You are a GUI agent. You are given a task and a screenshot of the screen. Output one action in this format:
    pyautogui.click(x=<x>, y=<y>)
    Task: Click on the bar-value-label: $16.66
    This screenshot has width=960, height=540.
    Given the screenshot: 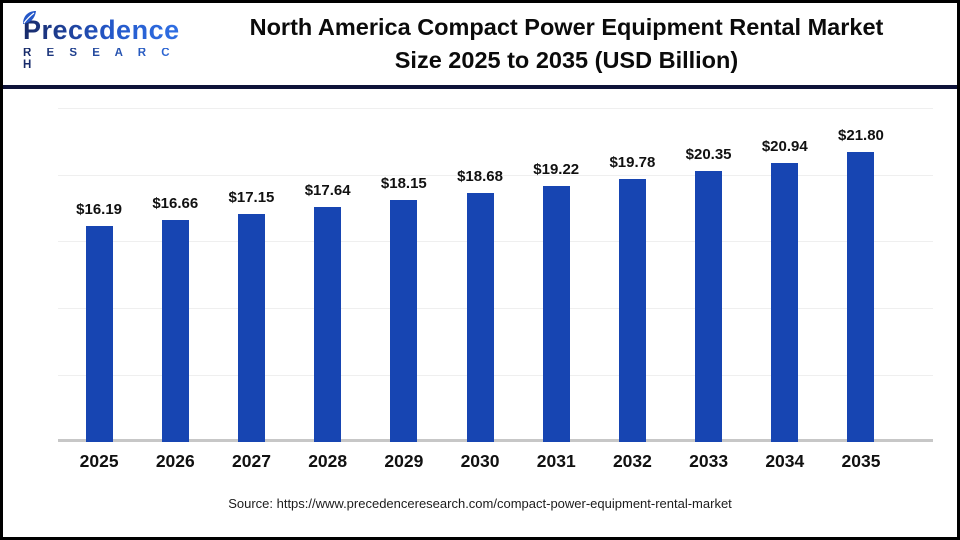 What is the action you would take?
    pyautogui.click(x=175, y=204)
    